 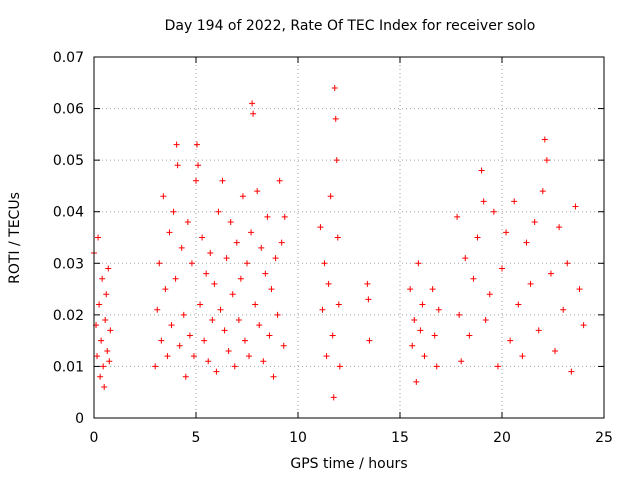 What do you see at coordinates (68, 367) in the screenshot?
I see `y-tick-label: 0.01` at bounding box center [68, 367].